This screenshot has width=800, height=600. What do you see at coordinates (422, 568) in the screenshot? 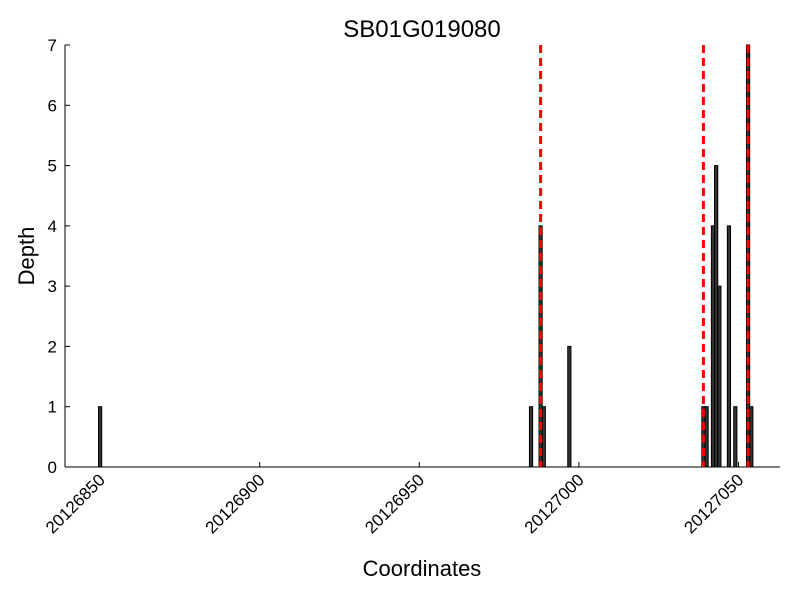
I see `x-axis-label: Coordinates` at bounding box center [422, 568].